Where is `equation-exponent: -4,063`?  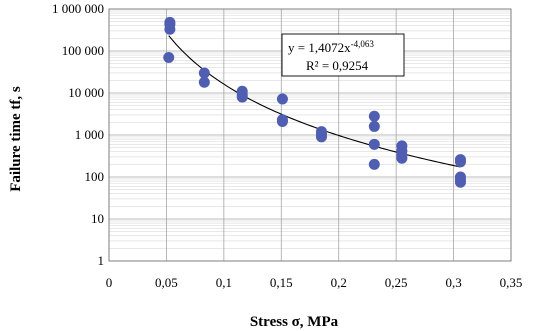
equation-exponent: -4,063 is located at coordinates (363, 44).